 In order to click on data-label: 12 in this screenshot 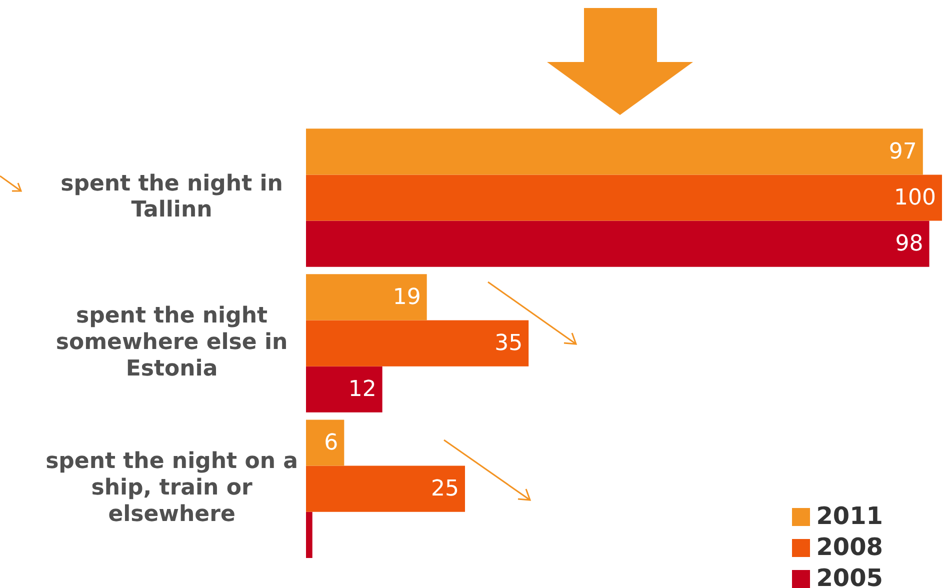, I will do `click(362, 389)`.